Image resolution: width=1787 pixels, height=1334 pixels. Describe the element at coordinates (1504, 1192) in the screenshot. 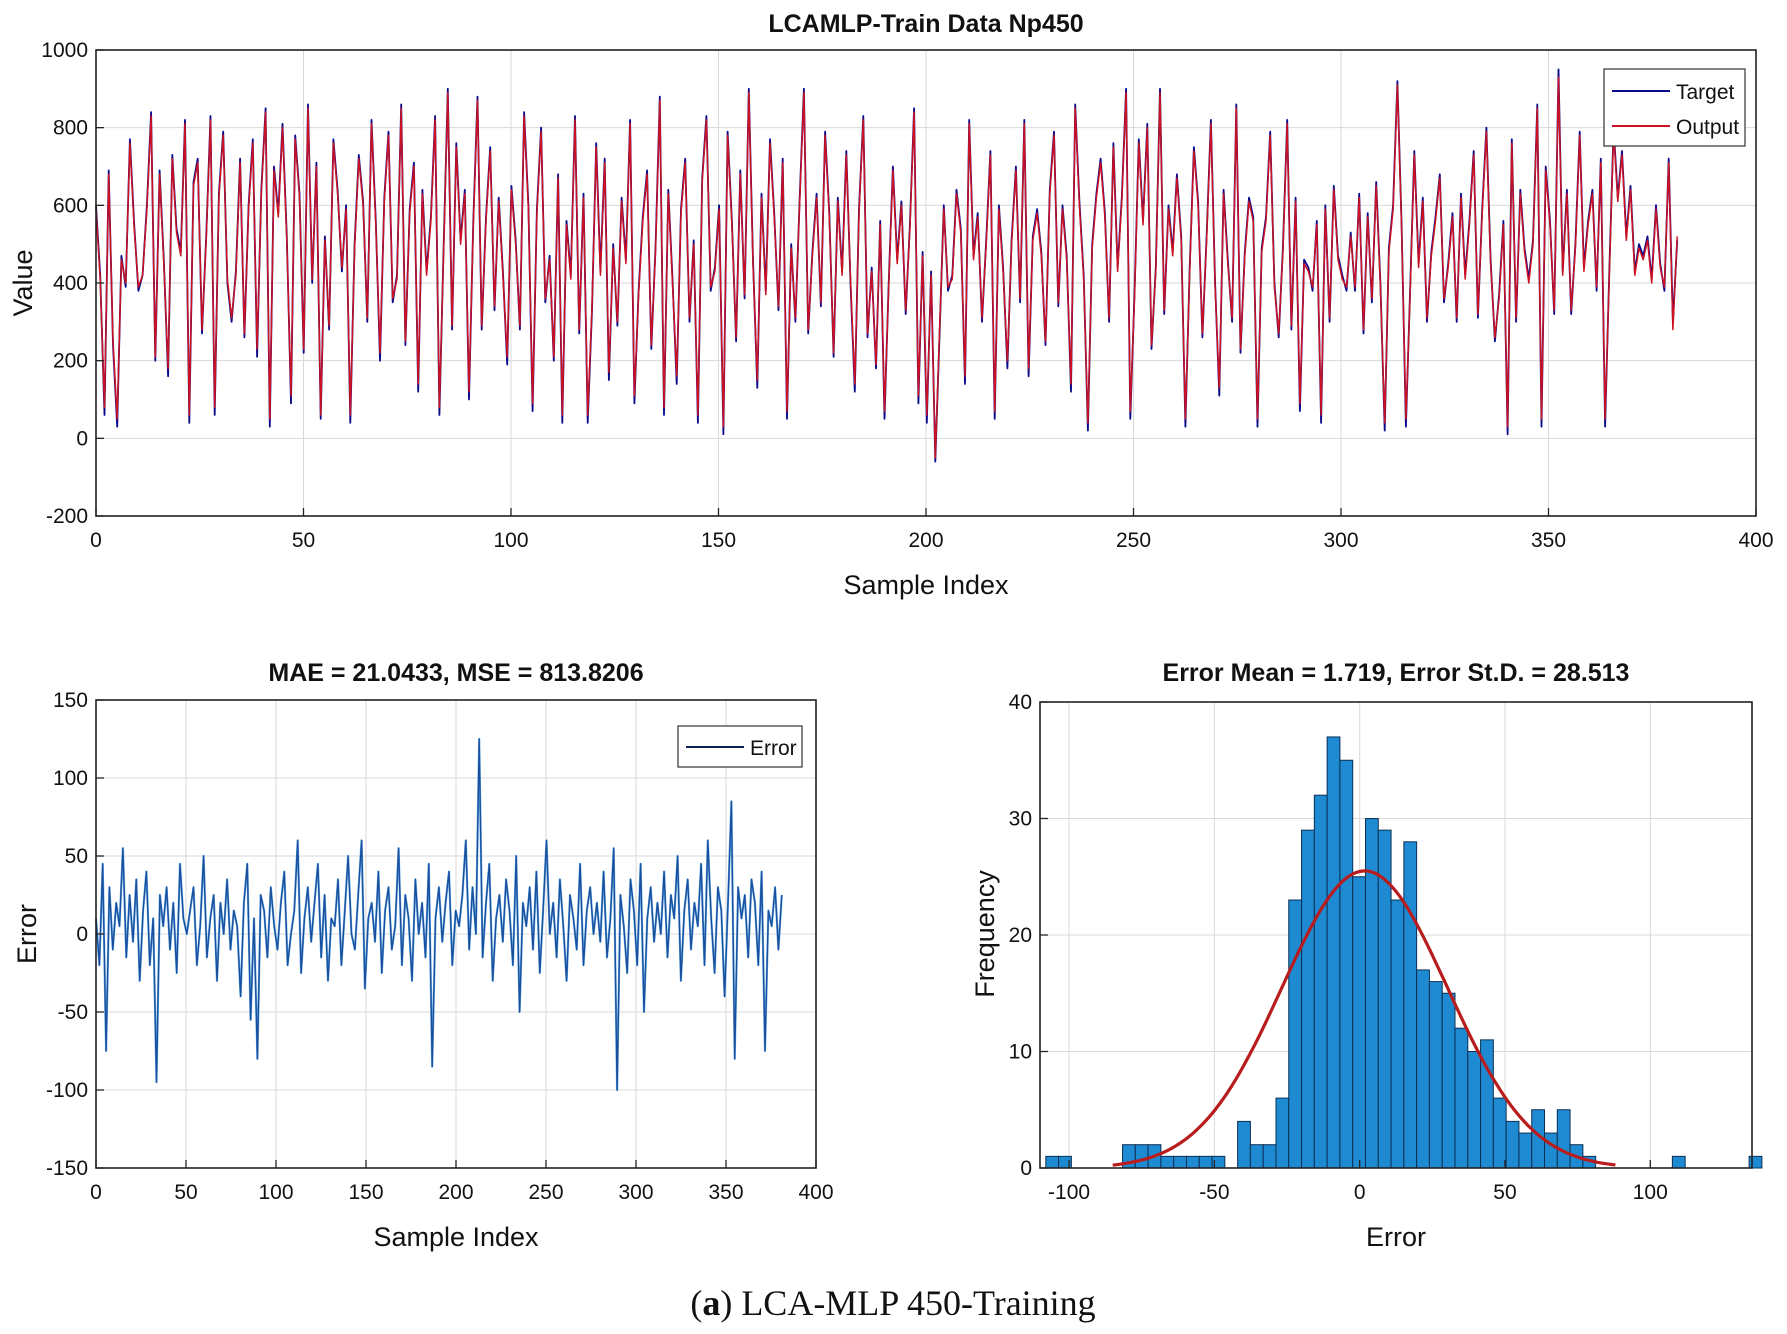

I see `histogram-x-tick-label: 50` at that location.